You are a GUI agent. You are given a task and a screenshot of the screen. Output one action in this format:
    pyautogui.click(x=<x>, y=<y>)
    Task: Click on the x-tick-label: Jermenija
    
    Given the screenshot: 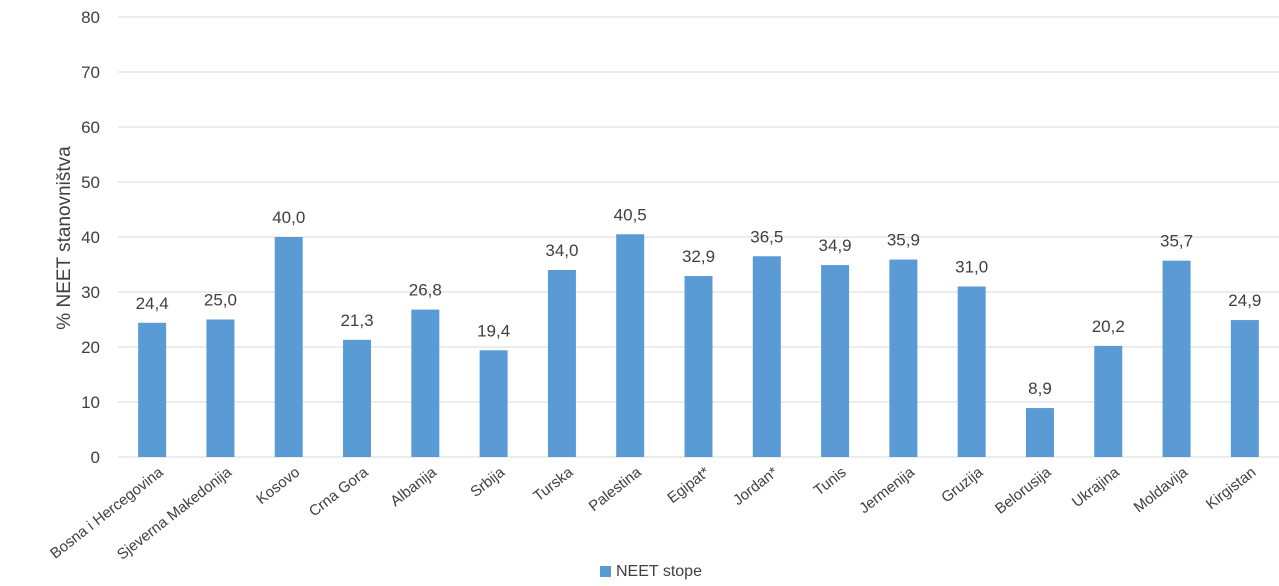 What is the action you would take?
    pyautogui.click(x=887, y=490)
    